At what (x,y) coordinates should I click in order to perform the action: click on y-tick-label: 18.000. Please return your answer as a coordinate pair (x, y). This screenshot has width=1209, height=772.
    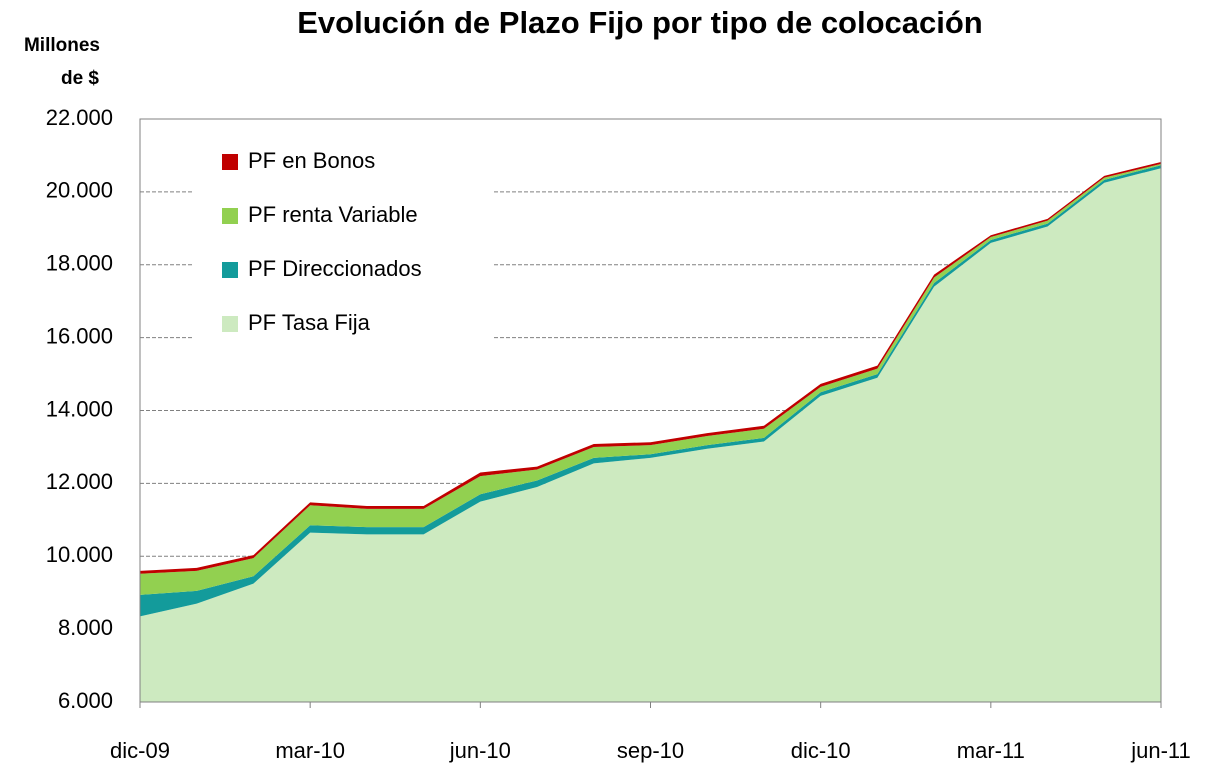
    Looking at the image, I should click on (79, 263).